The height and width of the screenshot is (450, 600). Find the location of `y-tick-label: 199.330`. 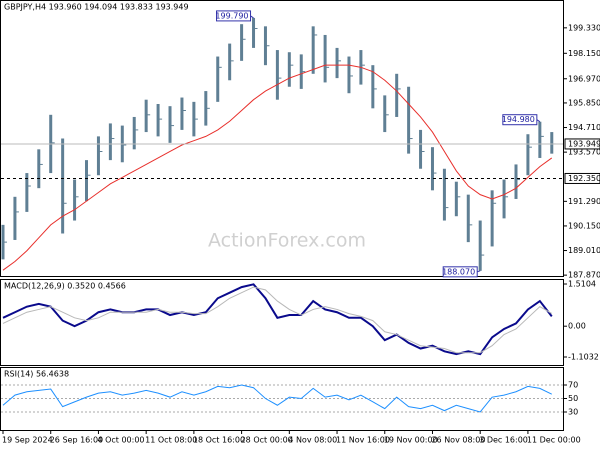

y-tick-label: 199.330 is located at coordinates (584, 27).